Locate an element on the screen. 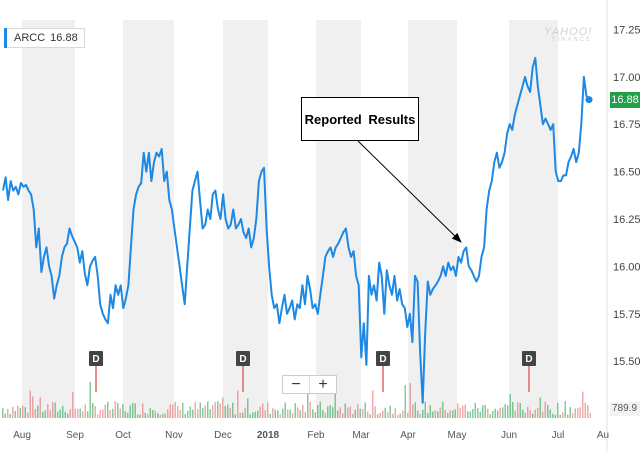 This screenshot has width=640, height=457. callout-arrow is located at coordinates (409, 191).